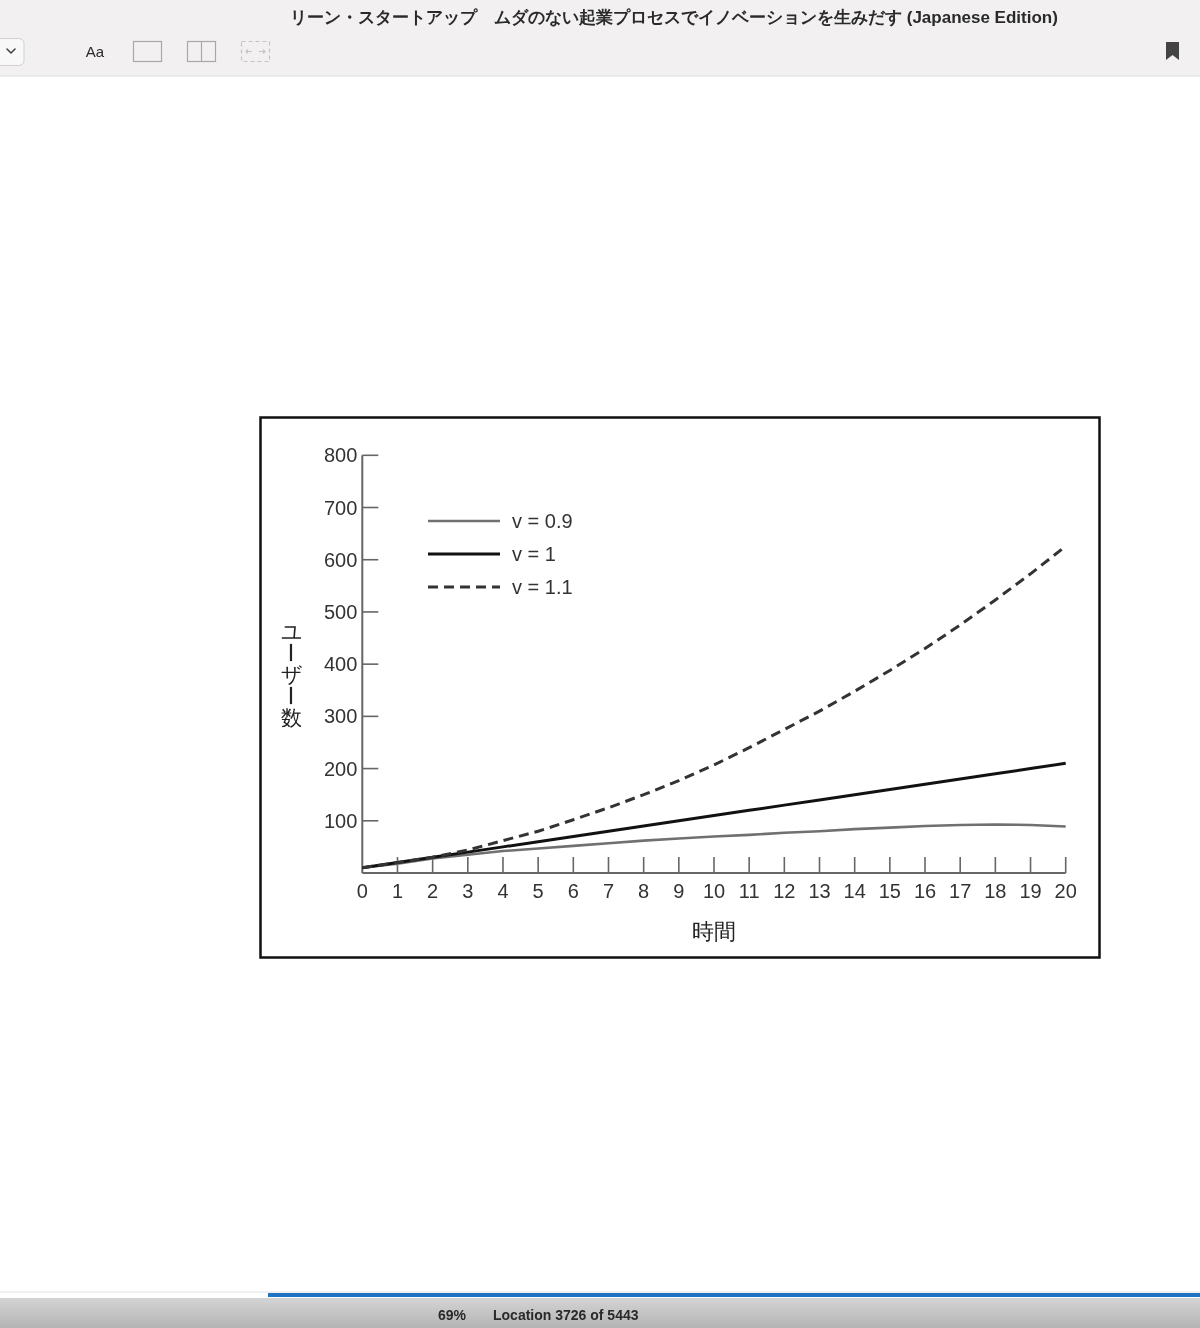 The image size is (1200, 1328). What do you see at coordinates (397, 891) in the screenshot?
I see `x-tick-label: 1` at bounding box center [397, 891].